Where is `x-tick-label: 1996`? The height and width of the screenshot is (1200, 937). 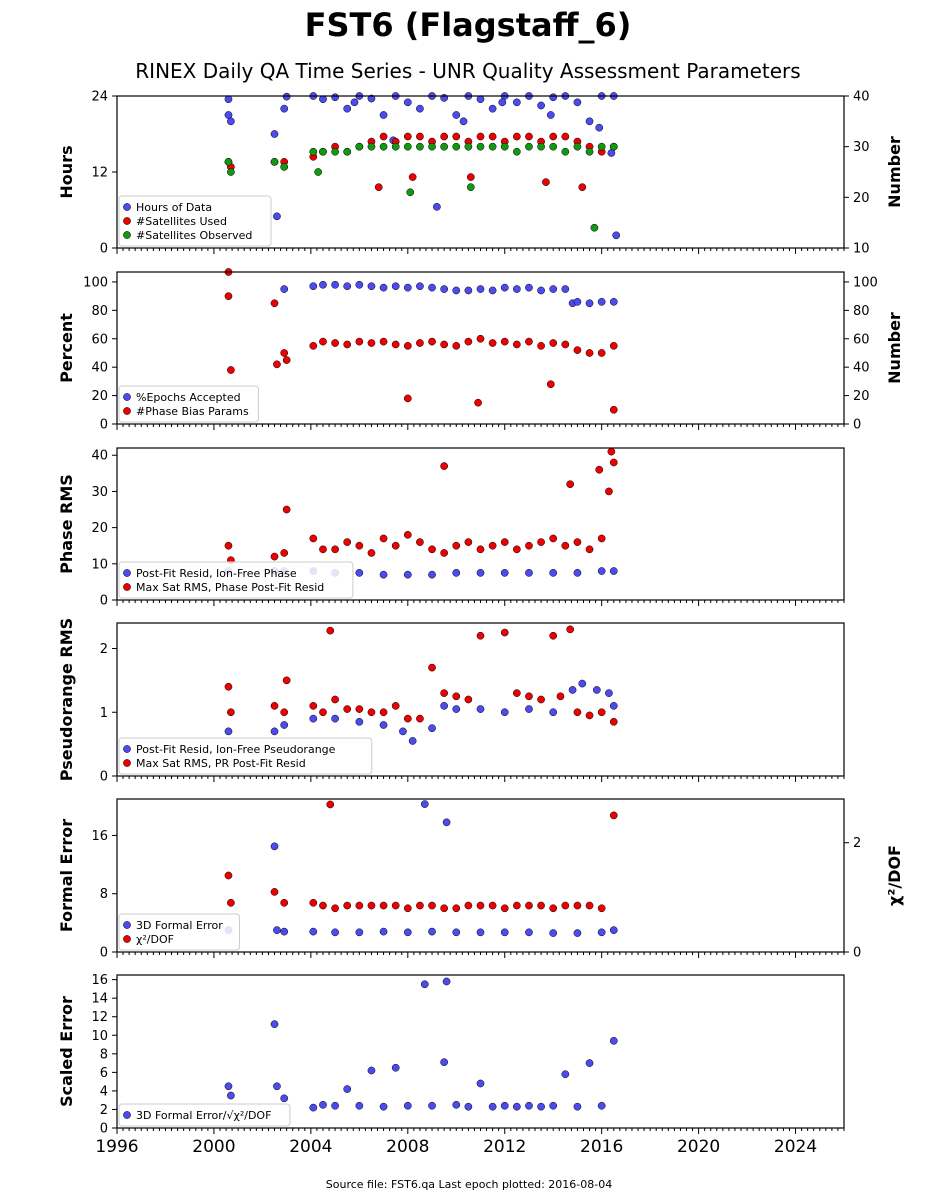 x-tick-label: 1996 is located at coordinates (116, 1147).